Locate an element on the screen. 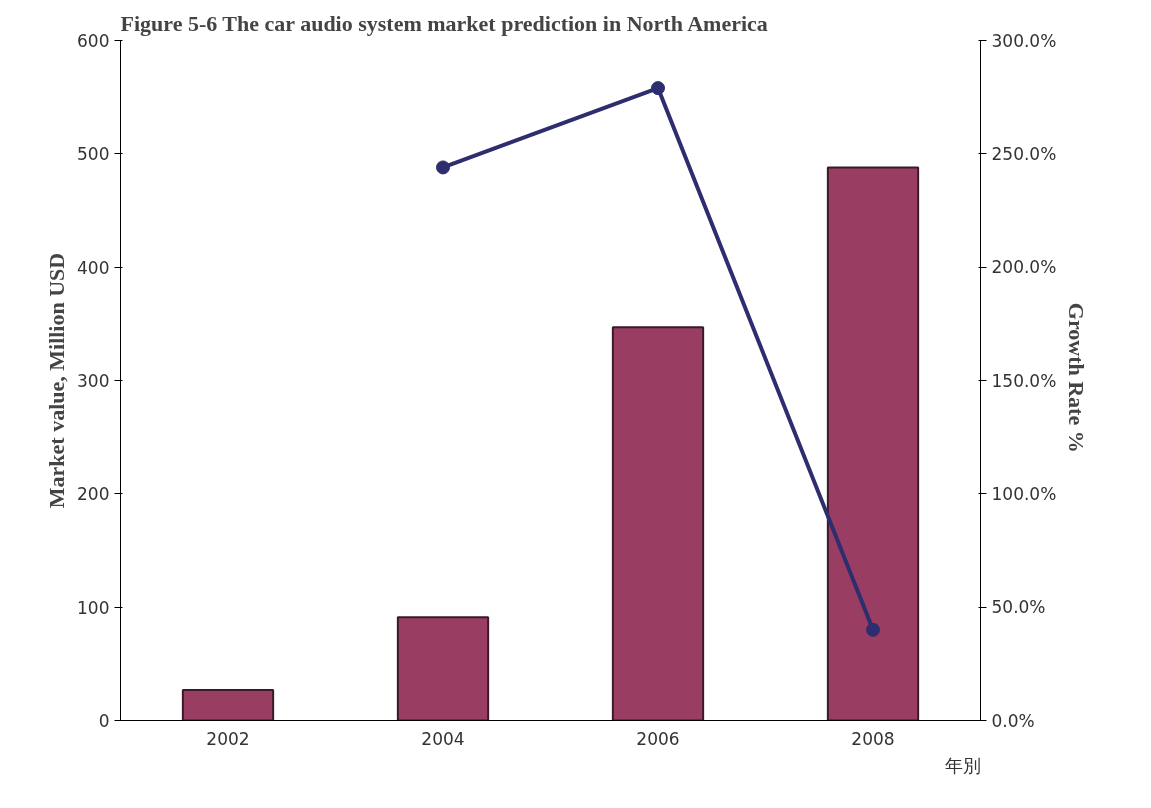  y2-tick-label: 0.0% is located at coordinates (1013, 720).